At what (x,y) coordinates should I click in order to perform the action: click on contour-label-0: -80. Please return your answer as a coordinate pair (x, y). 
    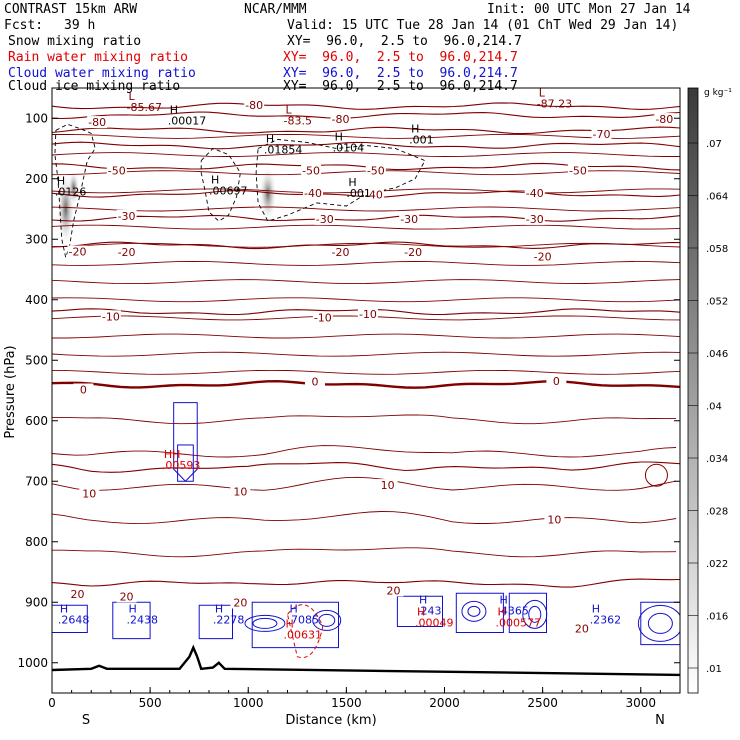
    Looking at the image, I should click on (254, 105).